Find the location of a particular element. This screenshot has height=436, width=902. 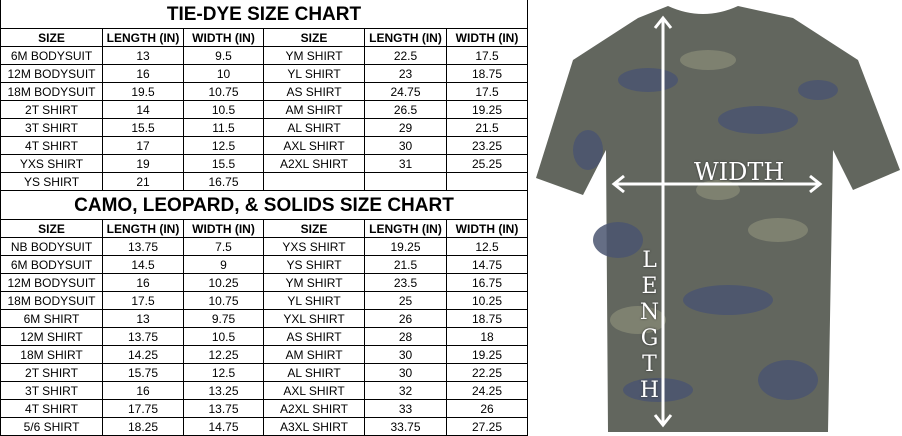

table-row: 12M BODYSUIT 16 10.25 YM SHIRT 23.5 16.75 is located at coordinates (264, 282).